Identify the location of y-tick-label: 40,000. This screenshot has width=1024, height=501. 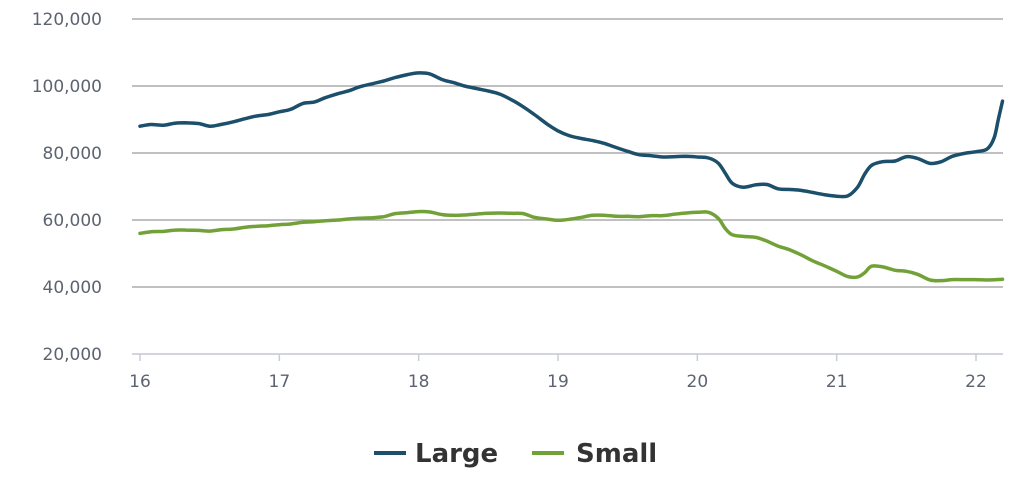
(72, 288).